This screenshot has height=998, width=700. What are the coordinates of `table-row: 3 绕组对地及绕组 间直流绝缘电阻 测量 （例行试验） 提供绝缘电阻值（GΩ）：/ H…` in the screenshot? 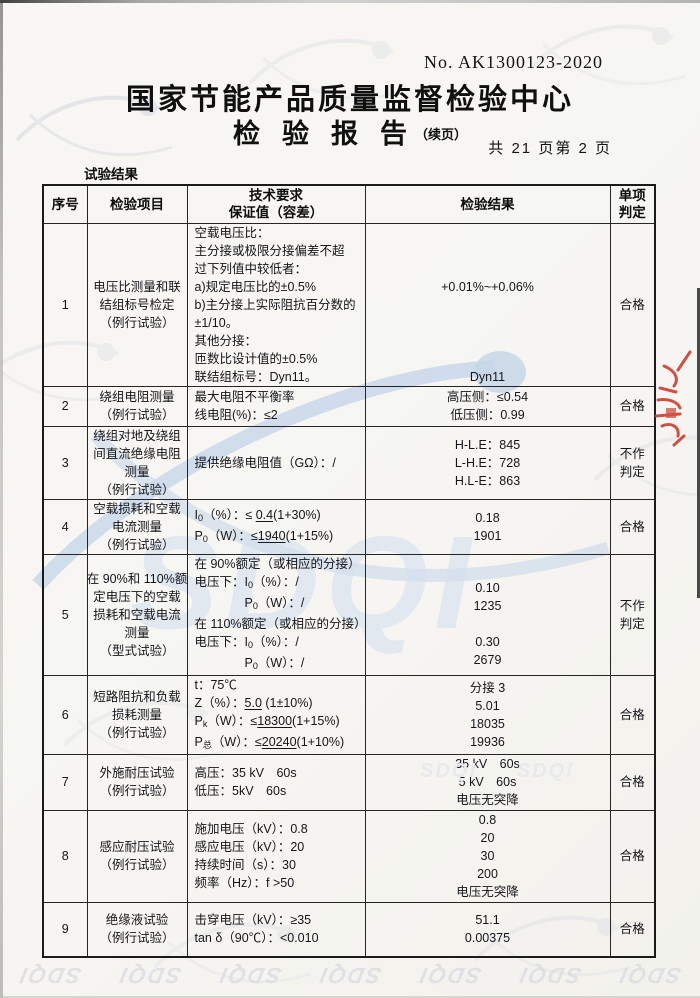 It's located at (349, 462).